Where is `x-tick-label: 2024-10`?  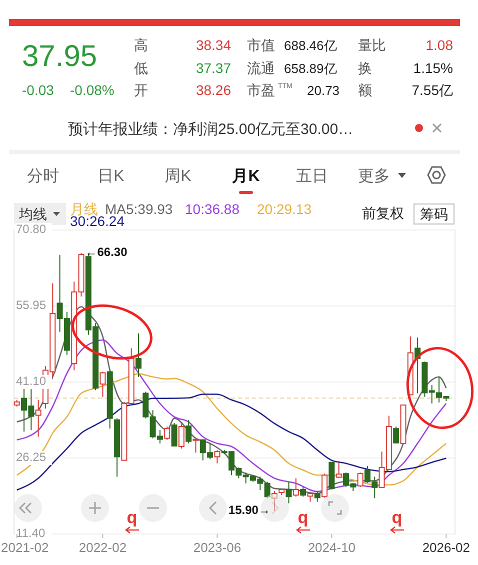 x-tick-label: 2024-10 is located at coordinates (332, 547).